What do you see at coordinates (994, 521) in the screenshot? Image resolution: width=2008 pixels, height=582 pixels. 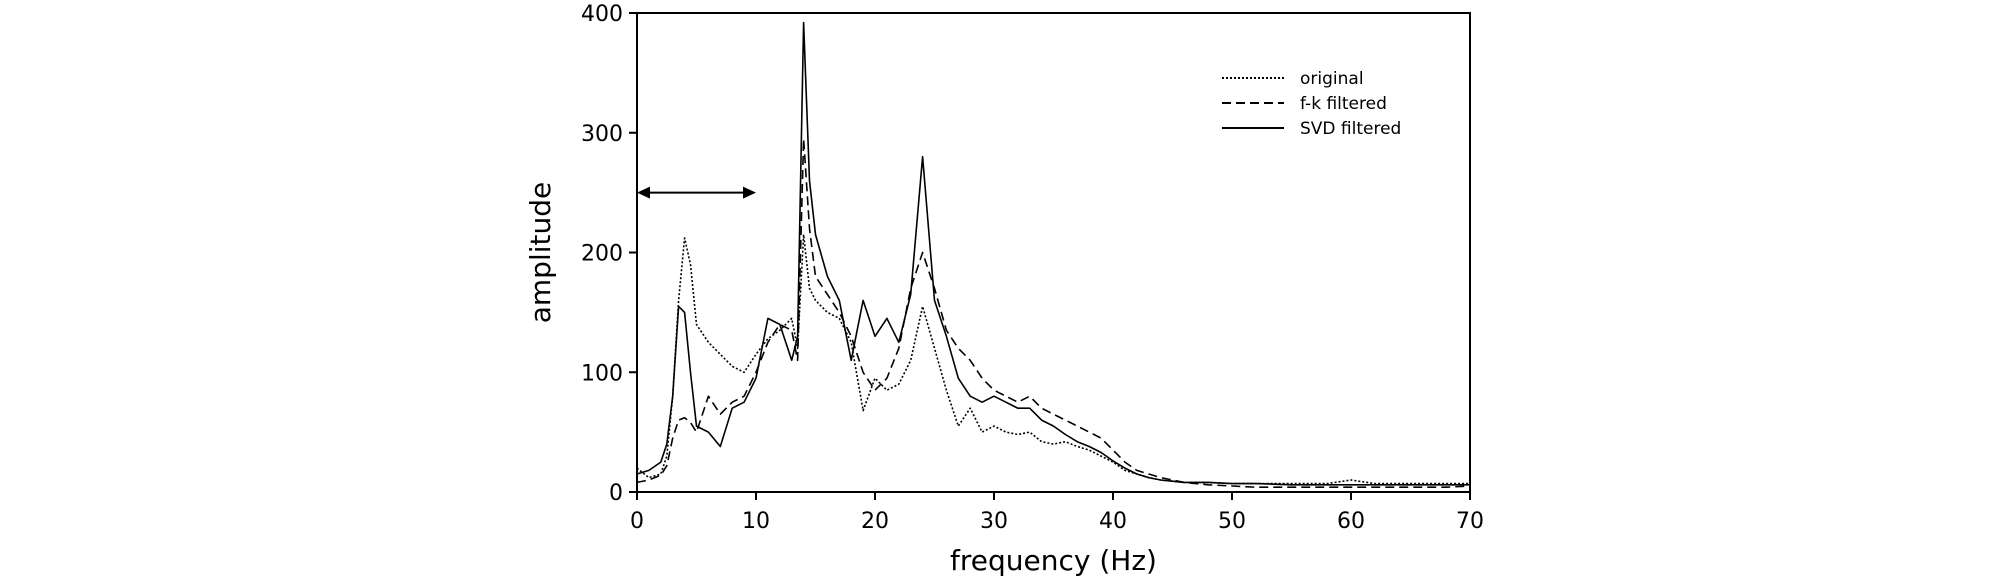 I see `x-tick-label: 30` at bounding box center [994, 521].